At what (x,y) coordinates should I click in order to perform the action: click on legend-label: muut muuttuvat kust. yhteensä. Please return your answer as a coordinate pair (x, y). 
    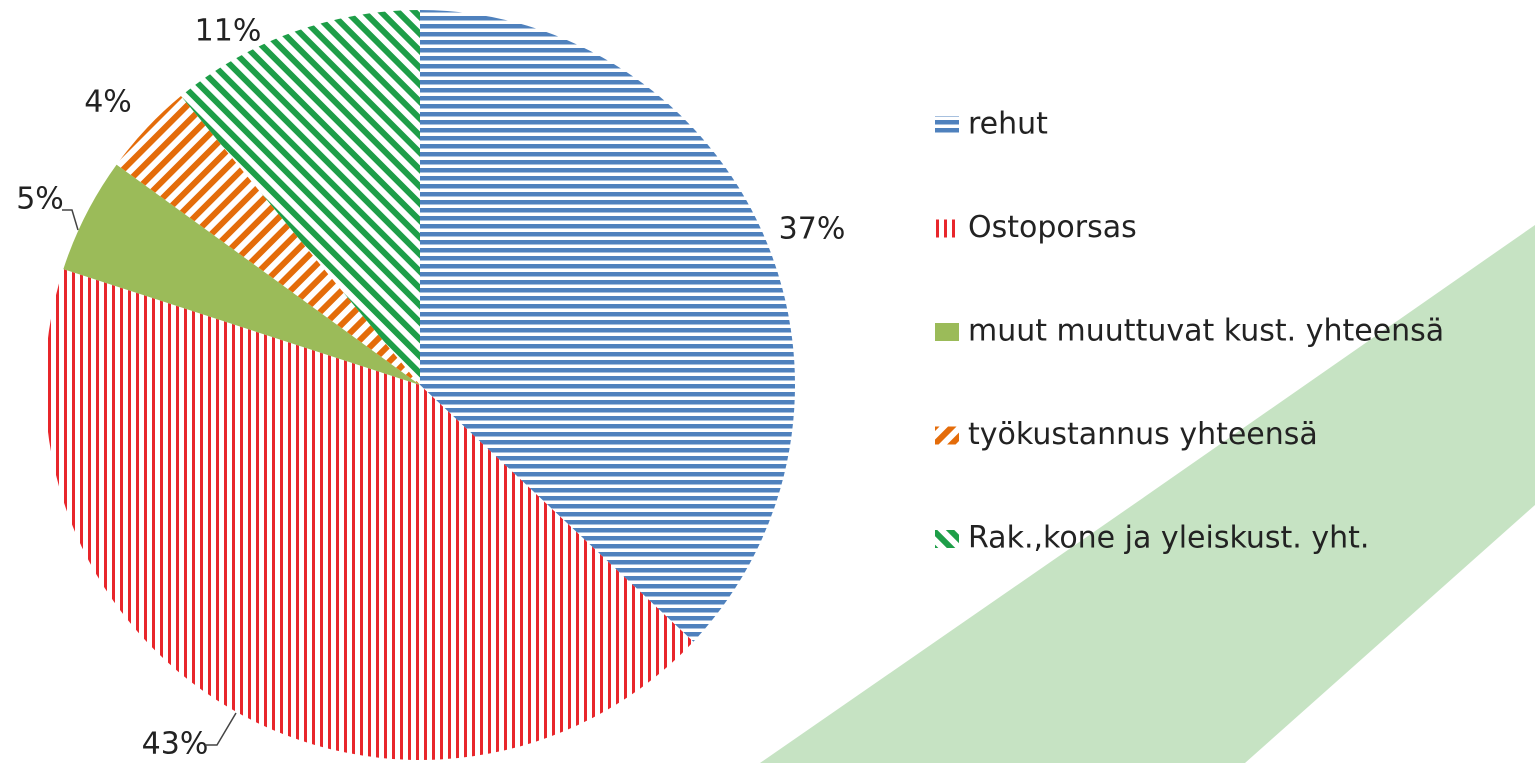
    Looking at the image, I should click on (1206, 331).